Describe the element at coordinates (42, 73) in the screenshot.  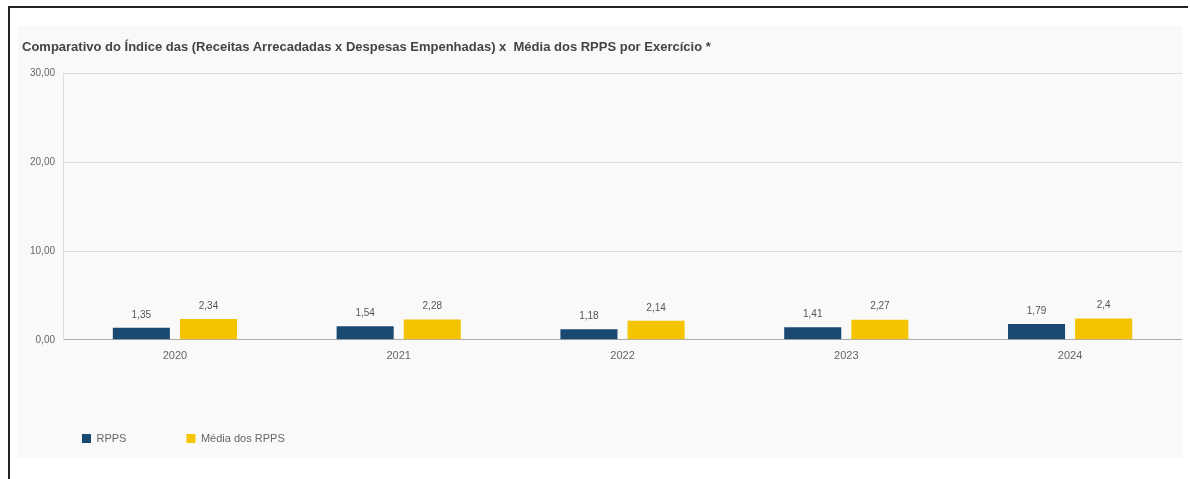
I see `y-tick-label: 30,00` at that location.